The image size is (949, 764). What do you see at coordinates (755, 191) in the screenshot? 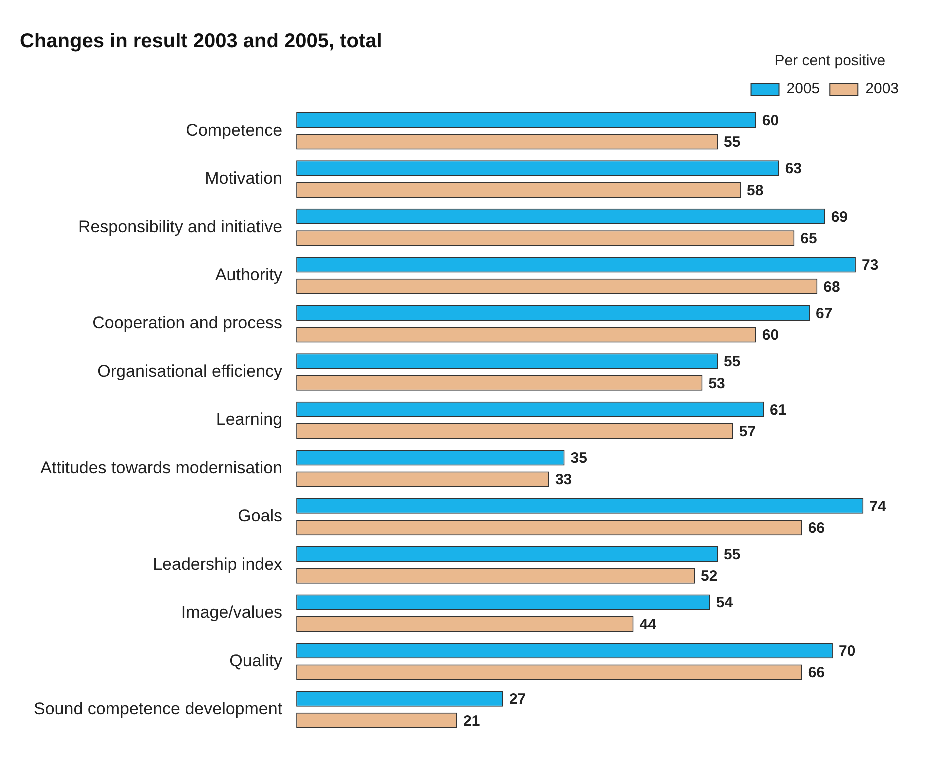
I see `data-label: 58` at bounding box center [755, 191].